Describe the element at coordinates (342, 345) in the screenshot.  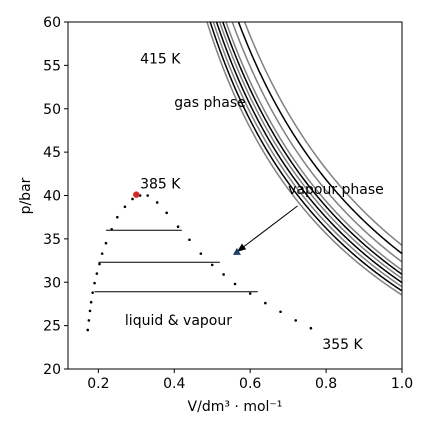
I see `temperature-label-low: 355 K` at that location.